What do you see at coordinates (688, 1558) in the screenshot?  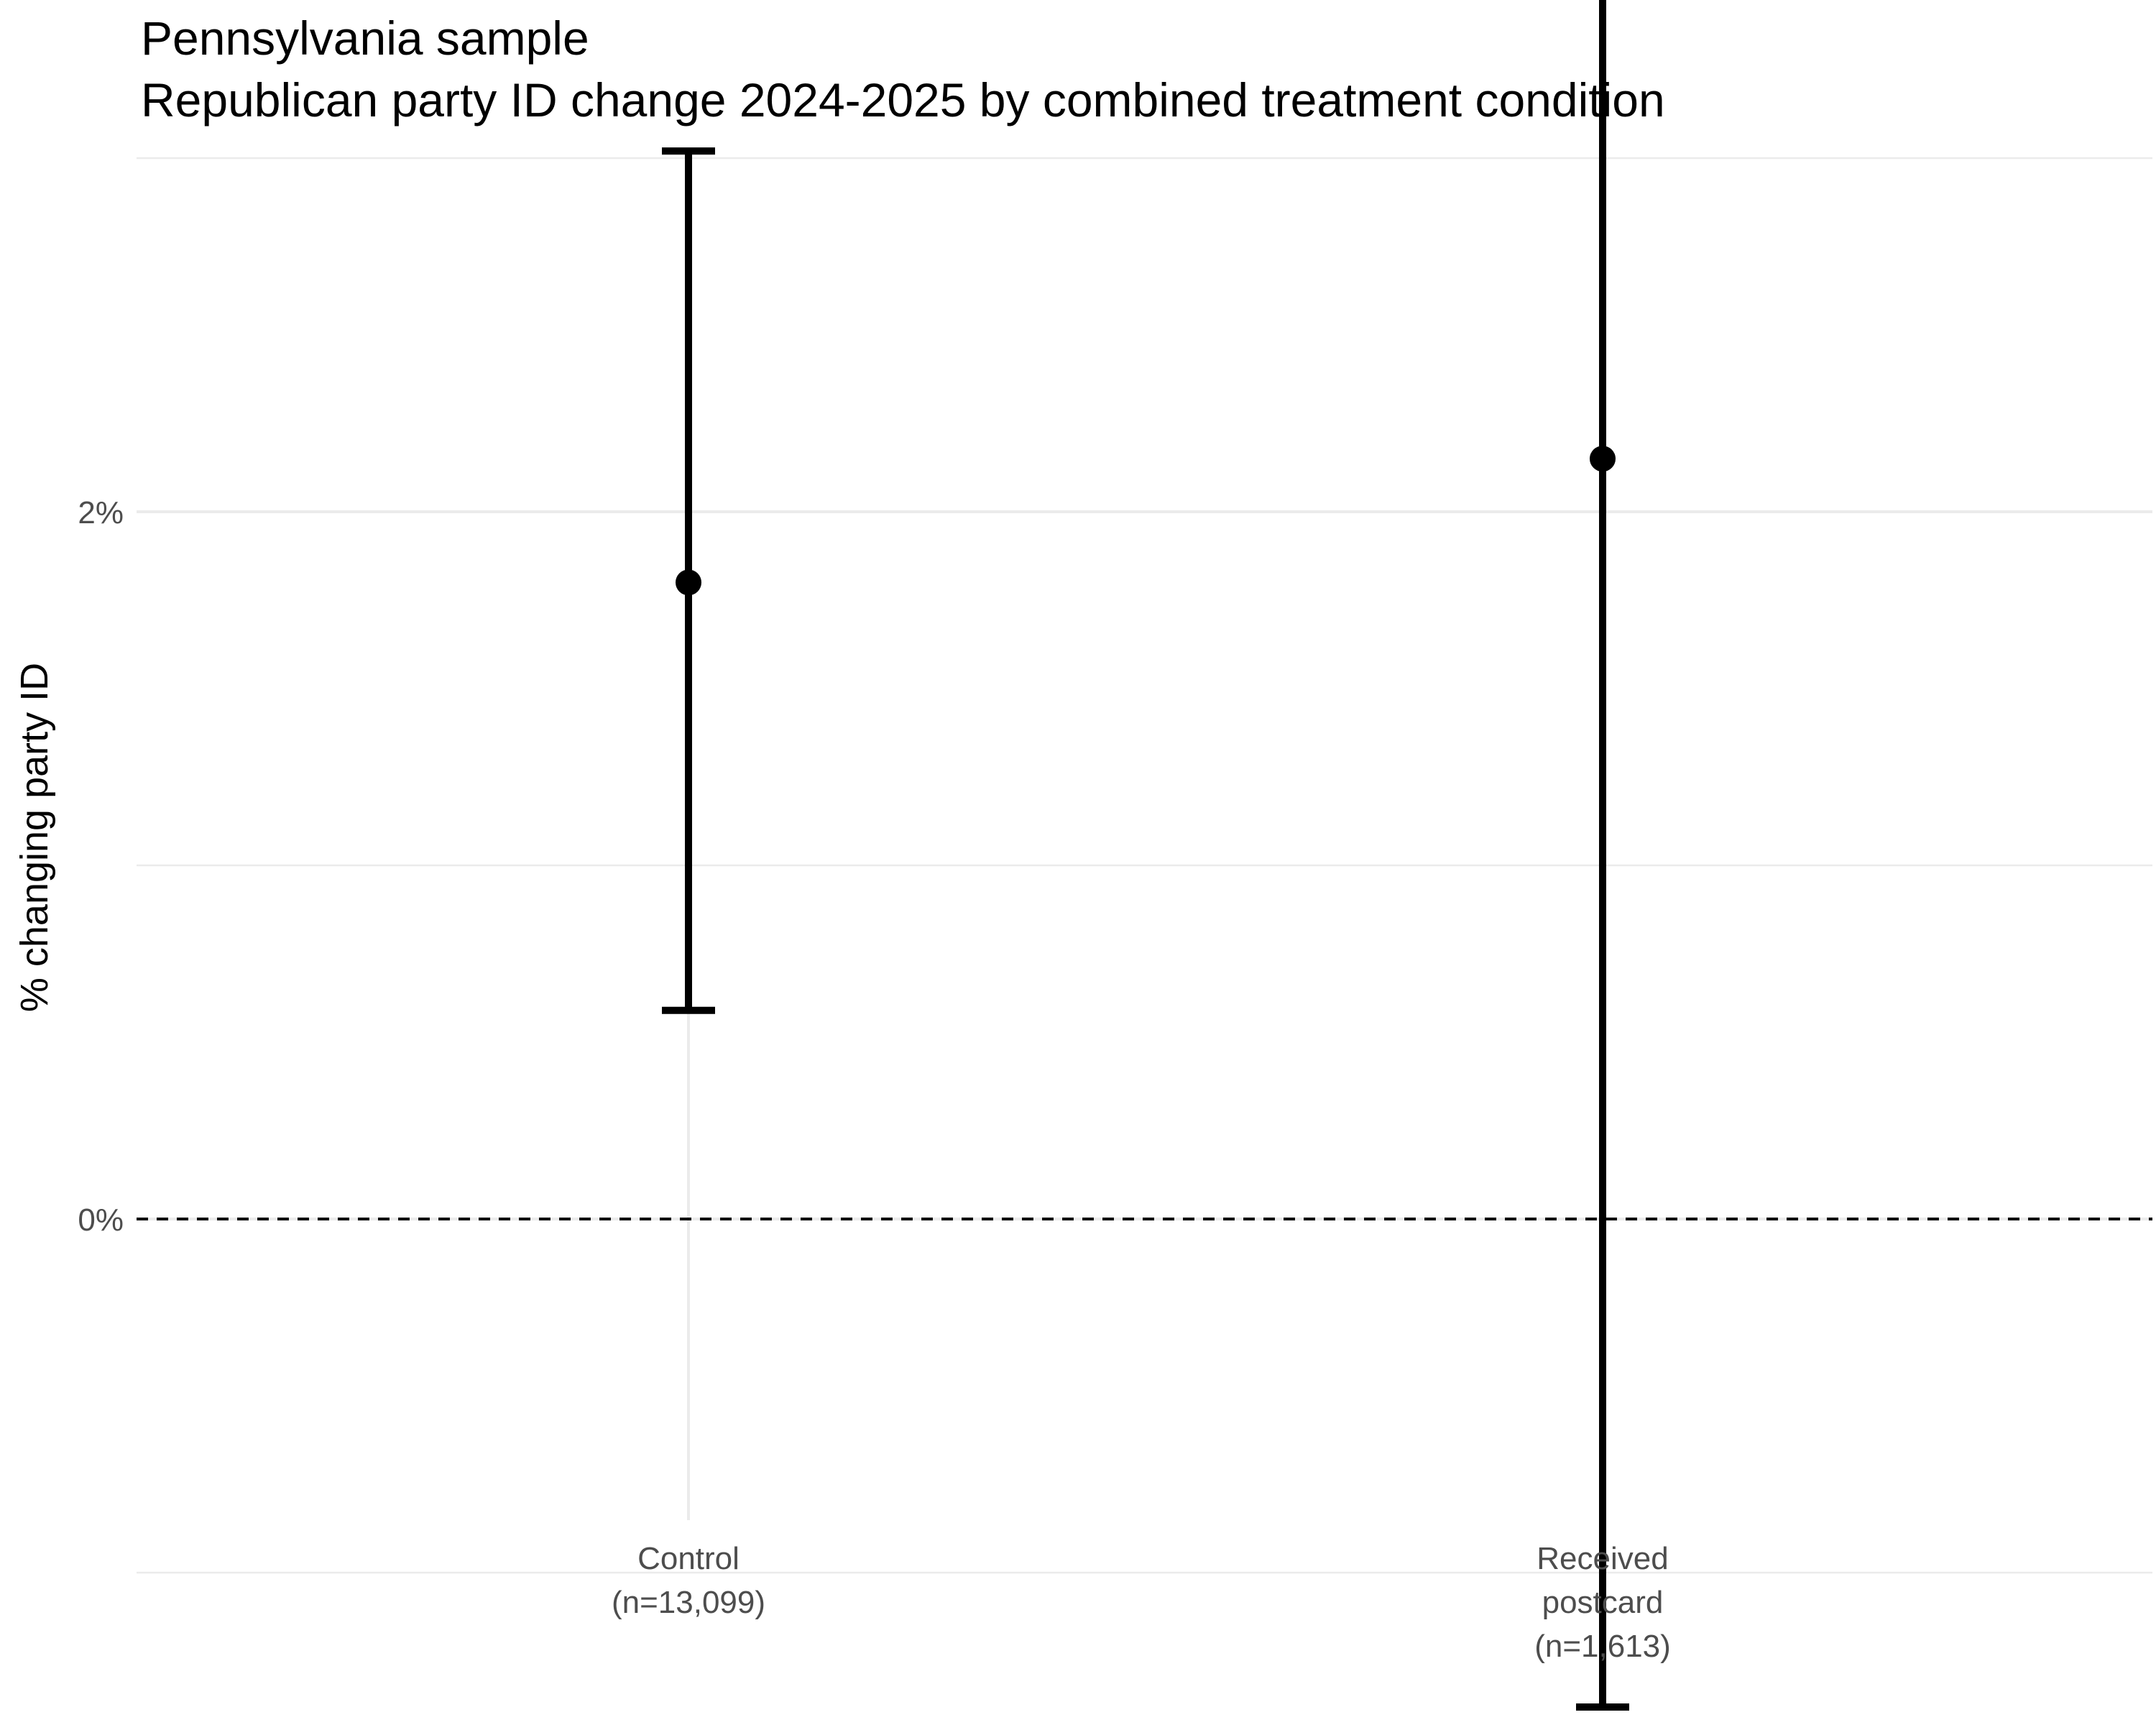 I see `x-tick-label: Control` at bounding box center [688, 1558].